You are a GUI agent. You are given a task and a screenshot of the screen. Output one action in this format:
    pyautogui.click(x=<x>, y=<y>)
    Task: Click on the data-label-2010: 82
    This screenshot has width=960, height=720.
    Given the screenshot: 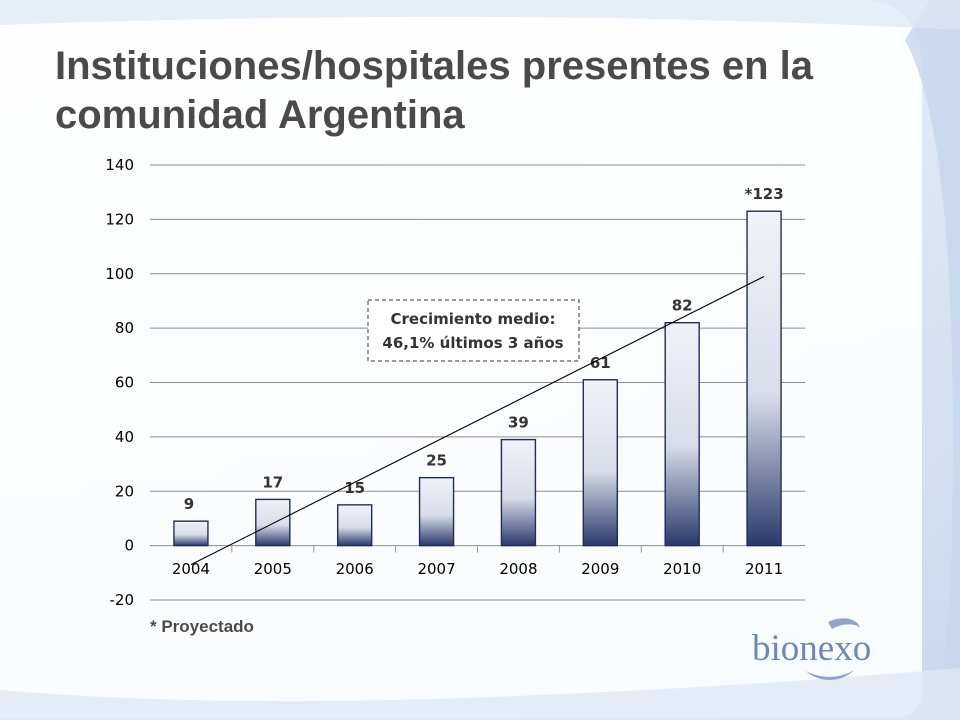 What is the action you would take?
    pyautogui.click(x=682, y=306)
    